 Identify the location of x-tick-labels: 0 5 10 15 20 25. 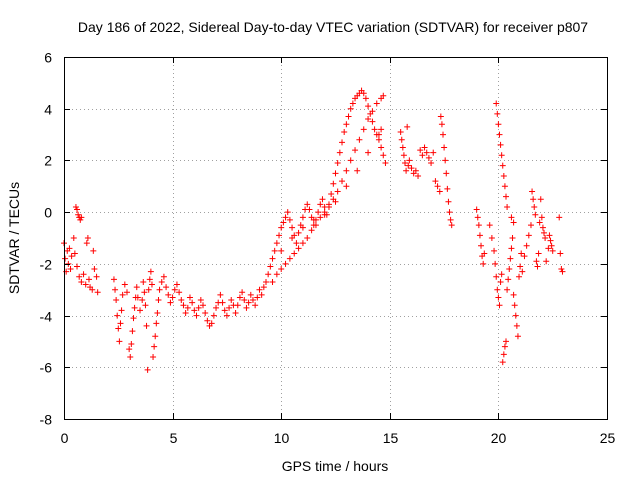
(338, 438).